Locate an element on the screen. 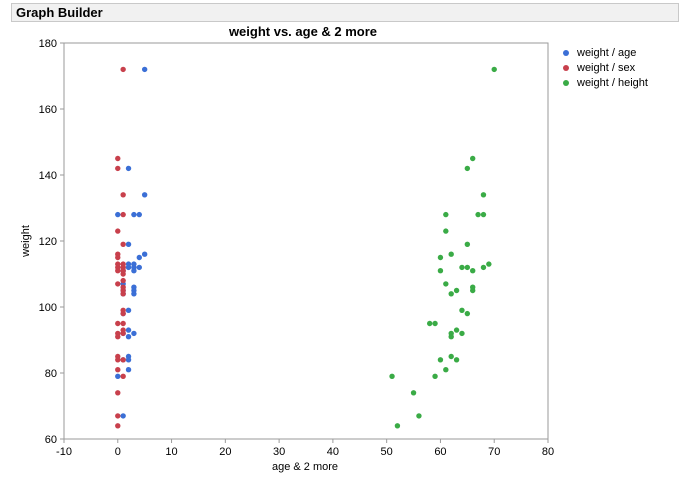 This screenshot has width=682, height=479. chart-title: weight vs. age & 2 more is located at coordinates (303, 31).